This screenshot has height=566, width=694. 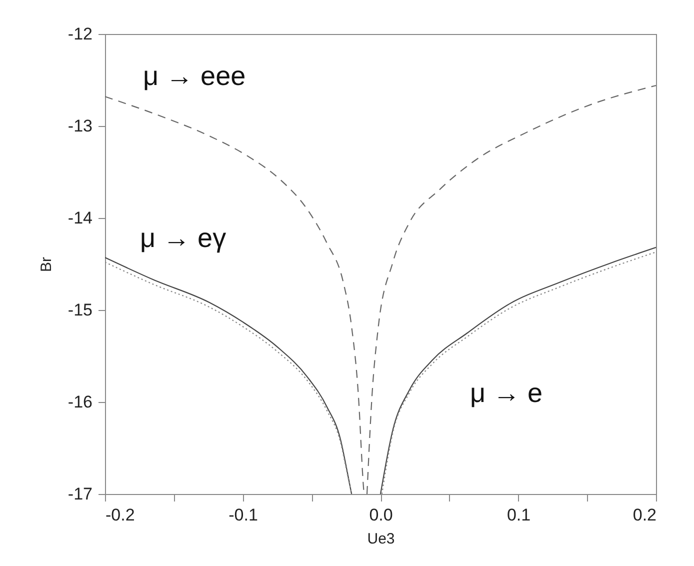 What do you see at coordinates (80, 218) in the screenshot?
I see `y-tick-label: -14` at bounding box center [80, 218].